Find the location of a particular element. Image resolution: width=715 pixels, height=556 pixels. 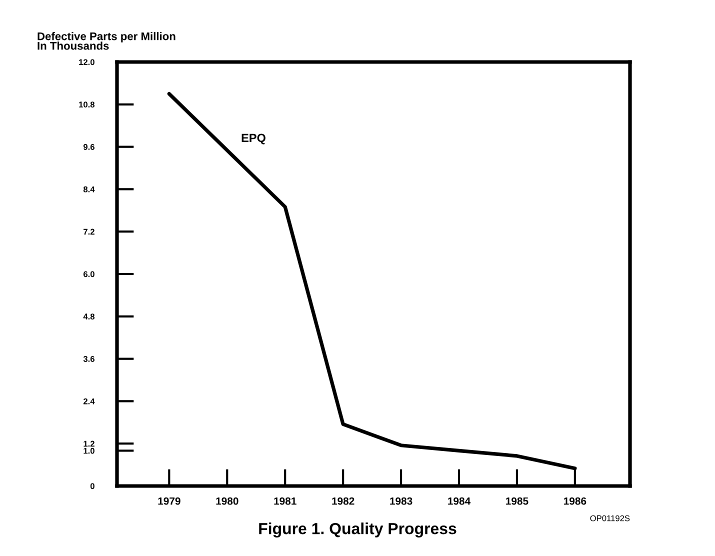

text: Figure 1. Quality Progress is located at coordinates (357, 530).